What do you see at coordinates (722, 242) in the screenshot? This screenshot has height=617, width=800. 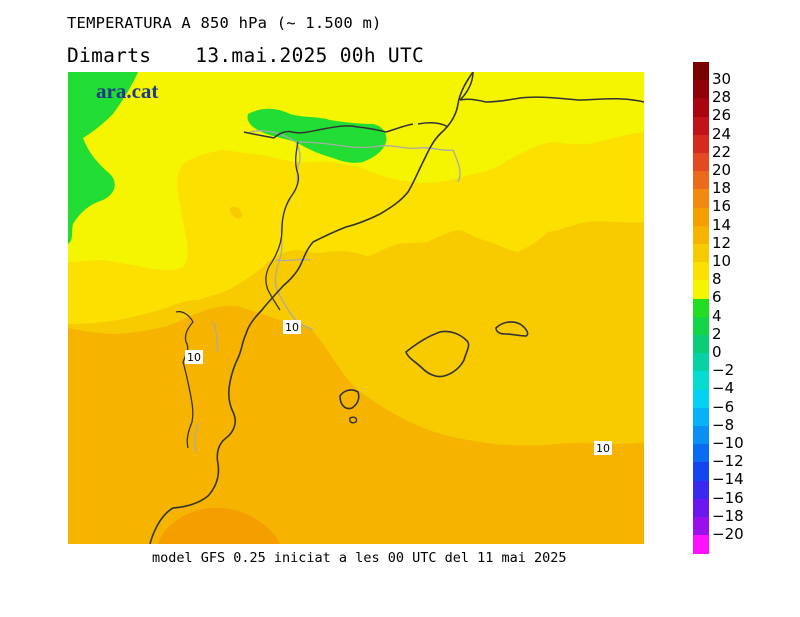 I see `colorbar-tick-label: 12` at bounding box center [722, 242].